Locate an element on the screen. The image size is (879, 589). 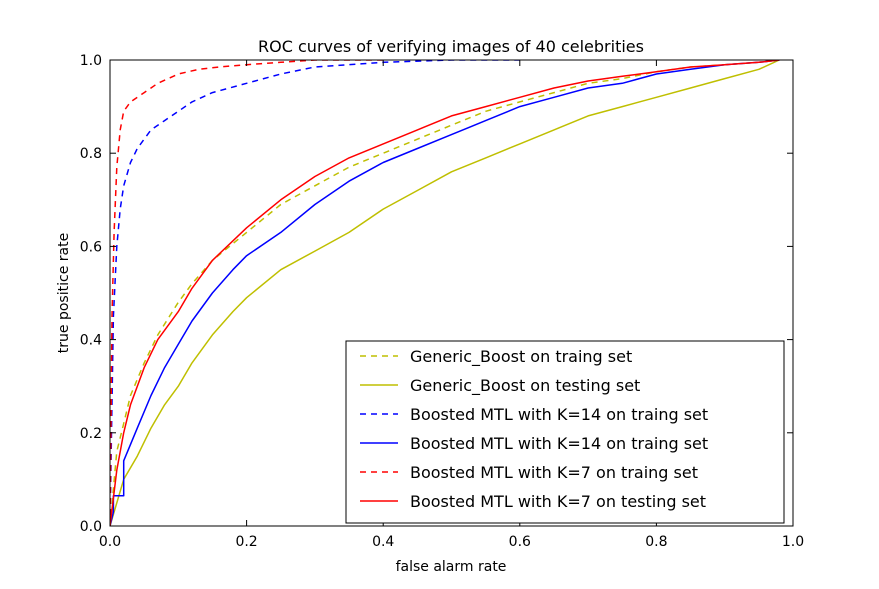
x-axis-label: false alarm rate is located at coordinates (451, 567).